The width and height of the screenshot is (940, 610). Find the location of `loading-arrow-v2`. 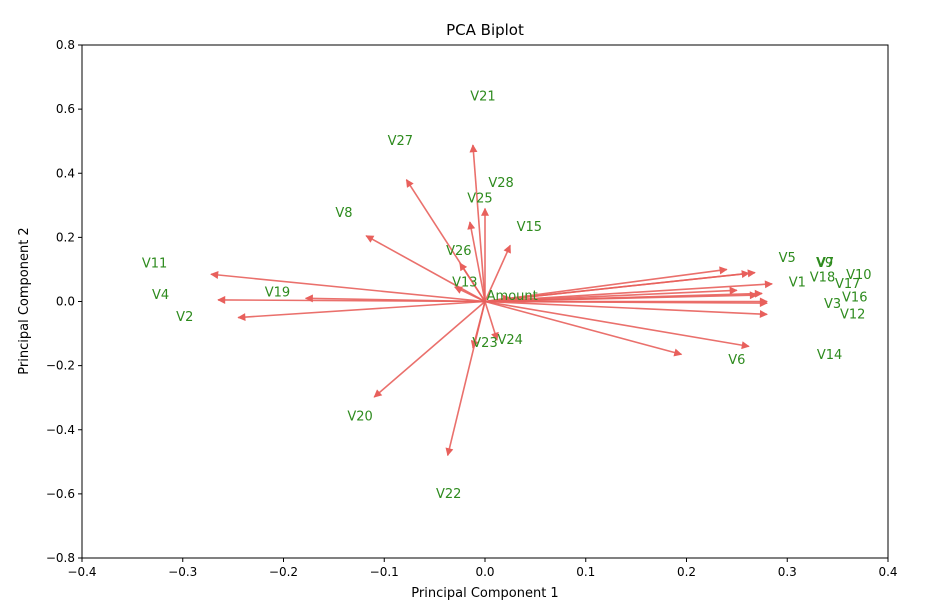

loading-arrow-v2 is located at coordinates (361, 311).